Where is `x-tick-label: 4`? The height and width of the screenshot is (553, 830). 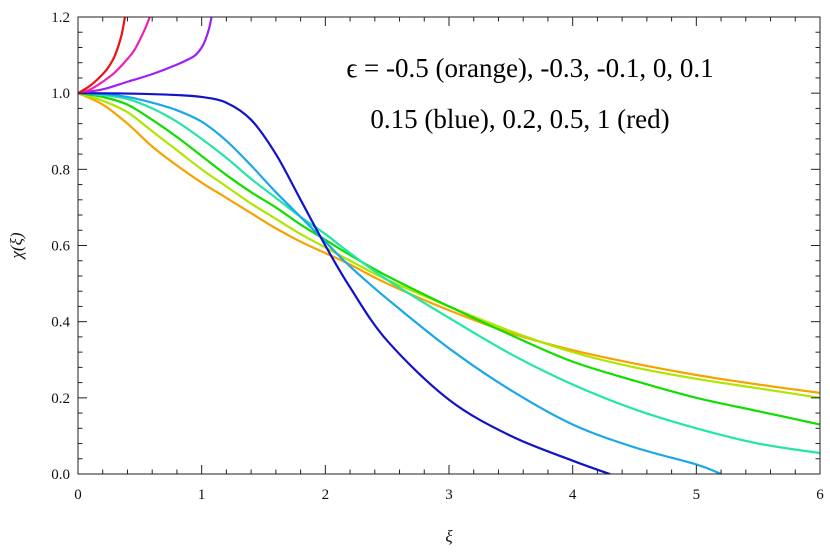 x-tick-label: 4 is located at coordinates (573, 495).